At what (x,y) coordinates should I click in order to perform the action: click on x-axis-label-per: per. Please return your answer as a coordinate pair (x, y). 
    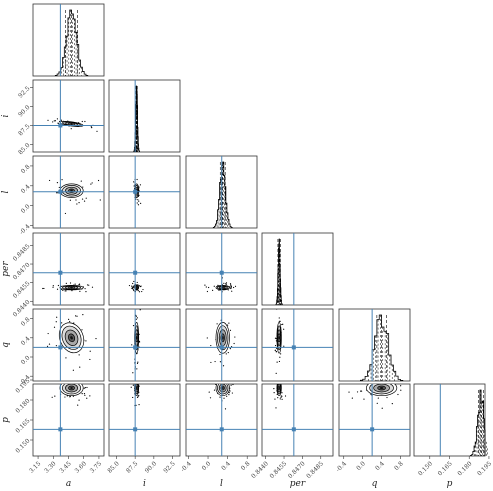
    Looking at the image, I should click on (298, 484).